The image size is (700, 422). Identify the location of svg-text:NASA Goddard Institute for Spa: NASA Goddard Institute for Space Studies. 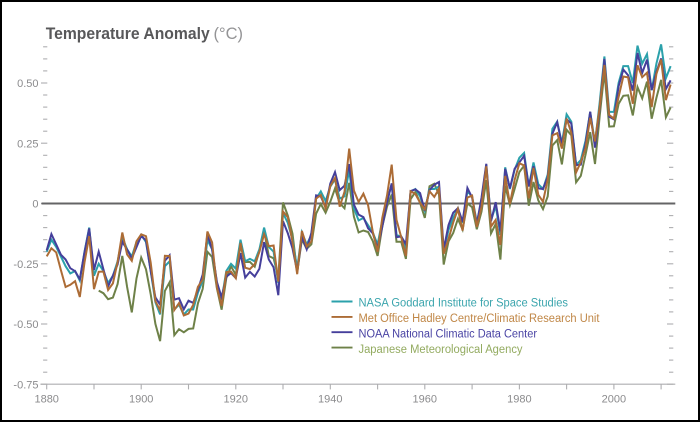
(464, 304).